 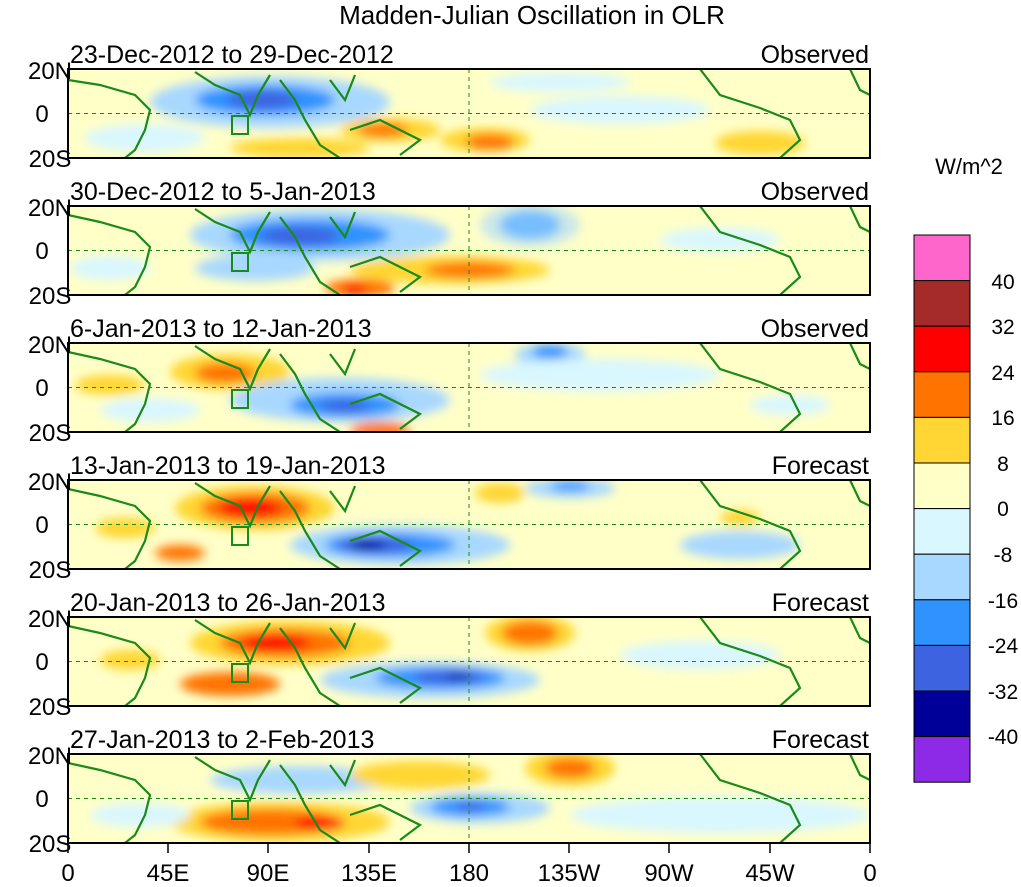 I want to click on colorbar-tick-label: 32, so click(x=1002, y=327).